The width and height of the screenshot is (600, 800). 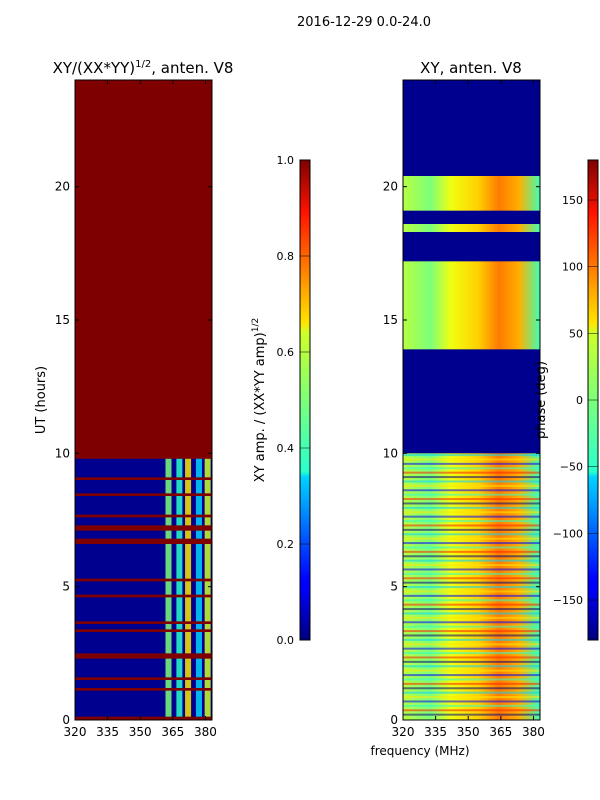 I want to click on right-colorbar-tick-label: −150, so click(x=568, y=600).